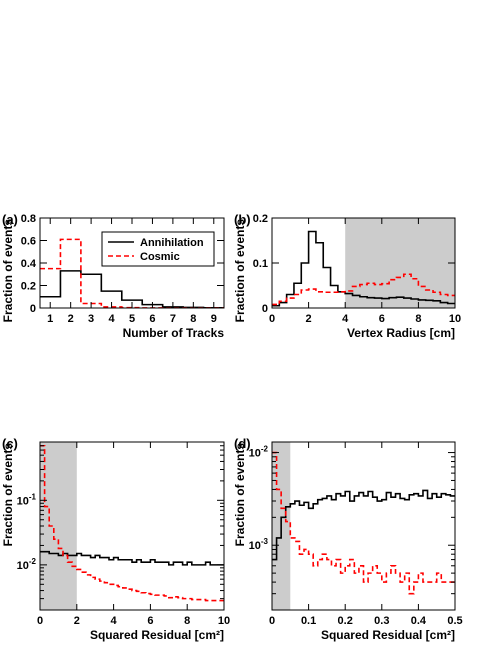  I want to click on x-tick-label: 7, so click(173, 319).